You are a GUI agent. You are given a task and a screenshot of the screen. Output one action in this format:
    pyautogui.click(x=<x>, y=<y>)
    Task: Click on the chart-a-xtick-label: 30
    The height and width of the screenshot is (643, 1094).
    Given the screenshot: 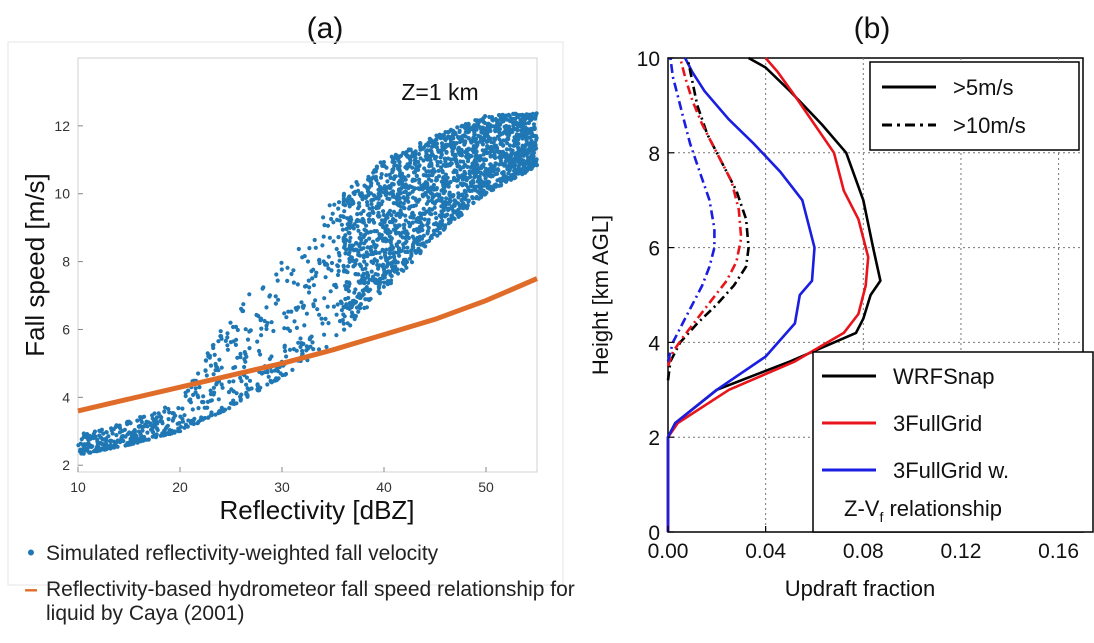 What is the action you would take?
    pyautogui.click(x=282, y=487)
    